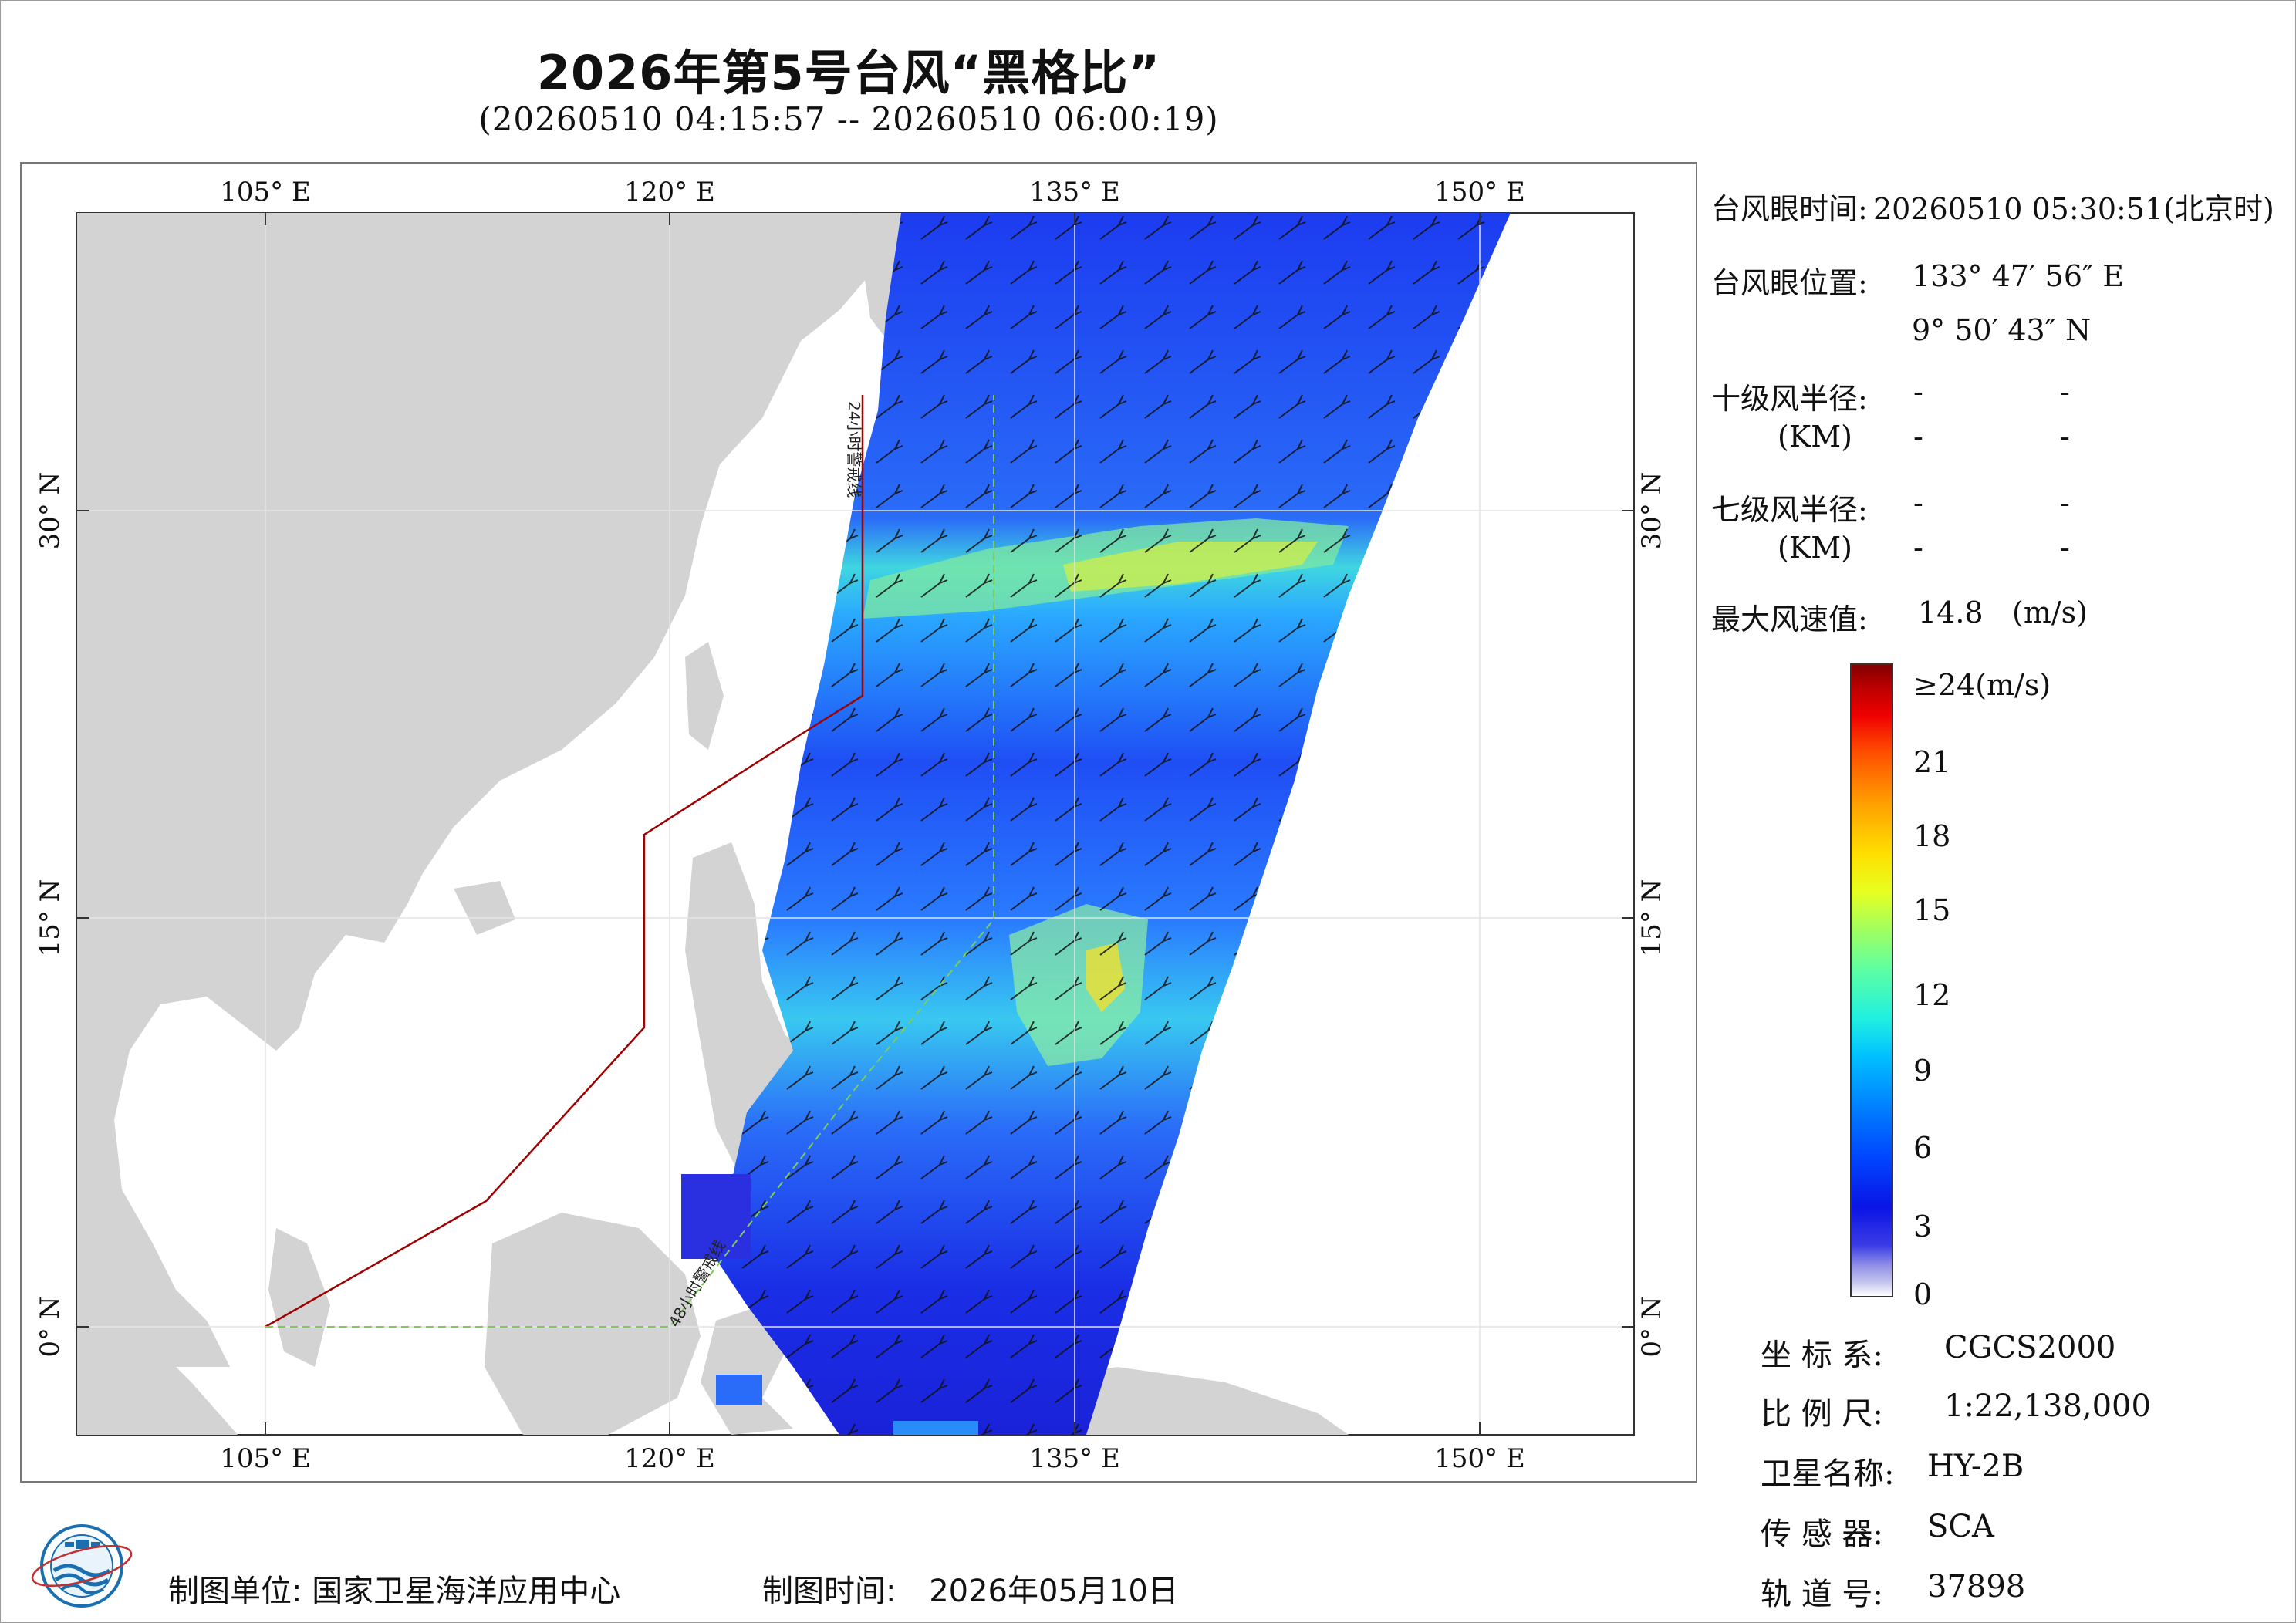 The image size is (2296, 1623). I want to click on colorbar-label-12: 12, so click(1932, 995).